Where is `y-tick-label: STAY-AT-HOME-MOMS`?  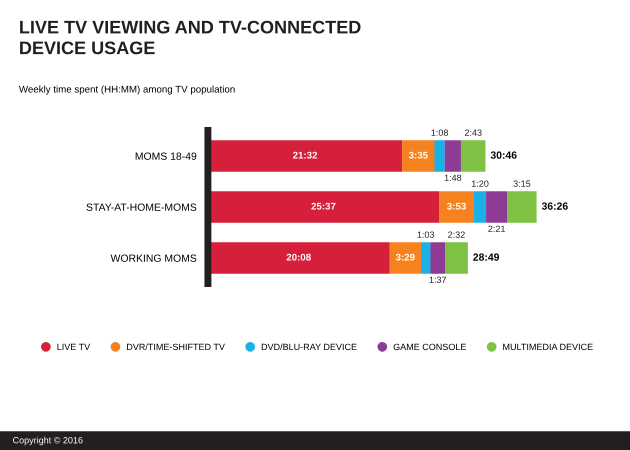 y-tick-label: STAY-AT-HOME-MOMS is located at coordinates (141, 207).